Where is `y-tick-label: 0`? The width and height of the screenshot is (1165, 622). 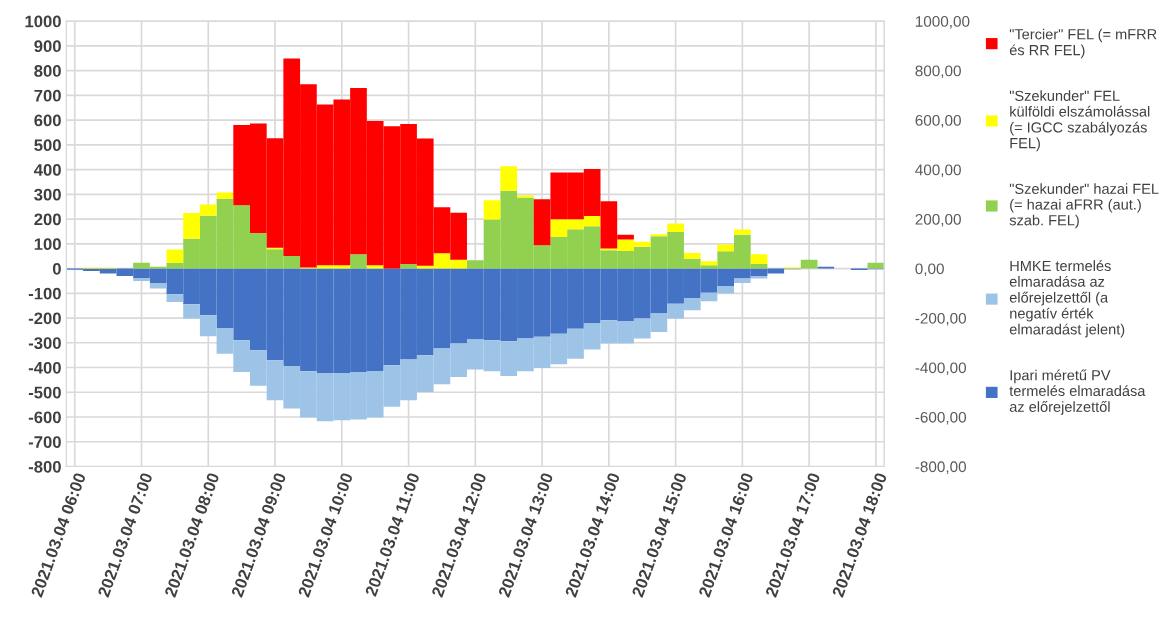 y-tick-label: 0 is located at coordinates (56, 268).